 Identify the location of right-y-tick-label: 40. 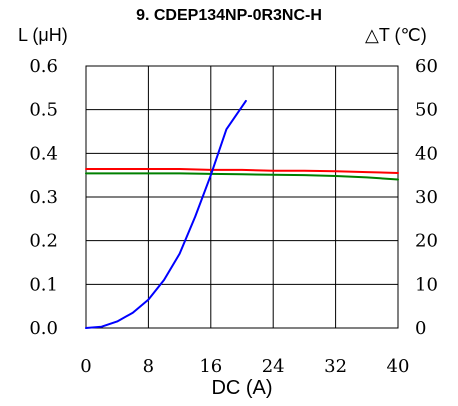
(426, 153).